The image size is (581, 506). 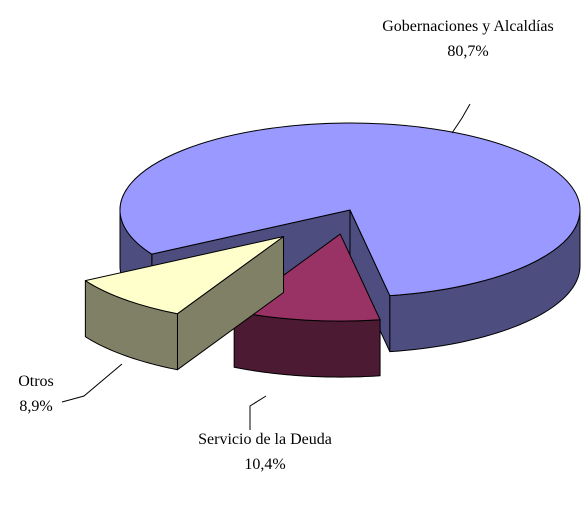 What do you see at coordinates (265, 439) in the screenshot?
I see `category-label: Servicio de la Deuda` at bounding box center [265, 439].